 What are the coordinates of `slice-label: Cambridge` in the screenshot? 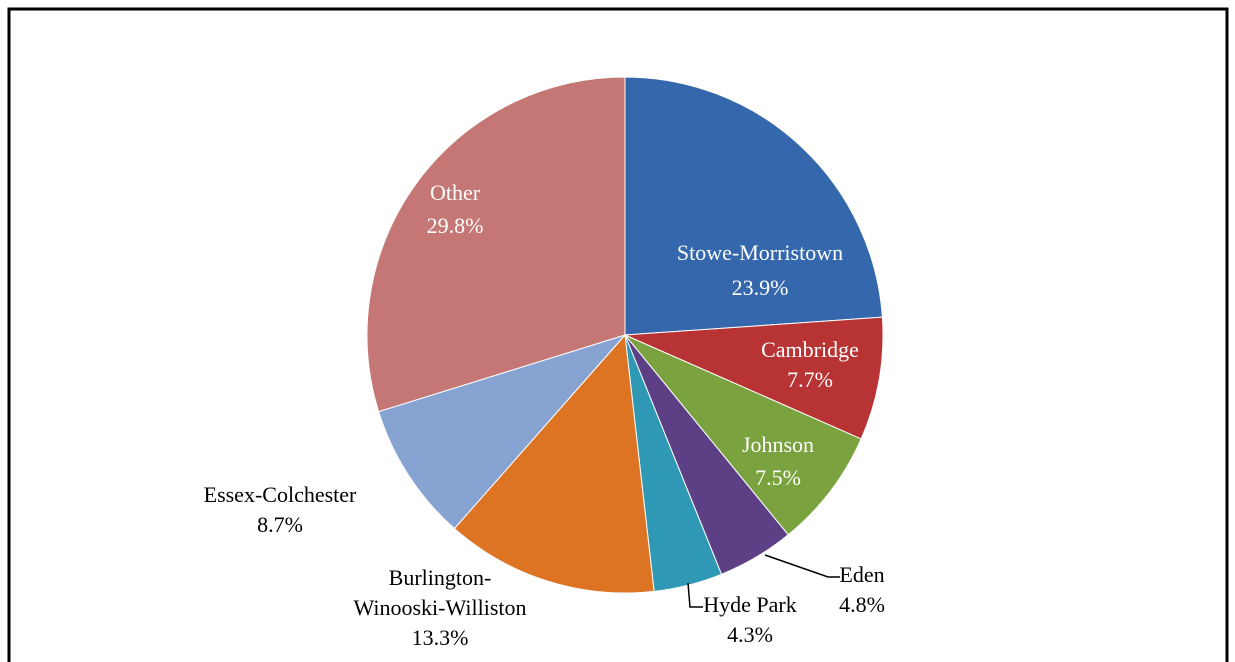 It's located at (810, 349).